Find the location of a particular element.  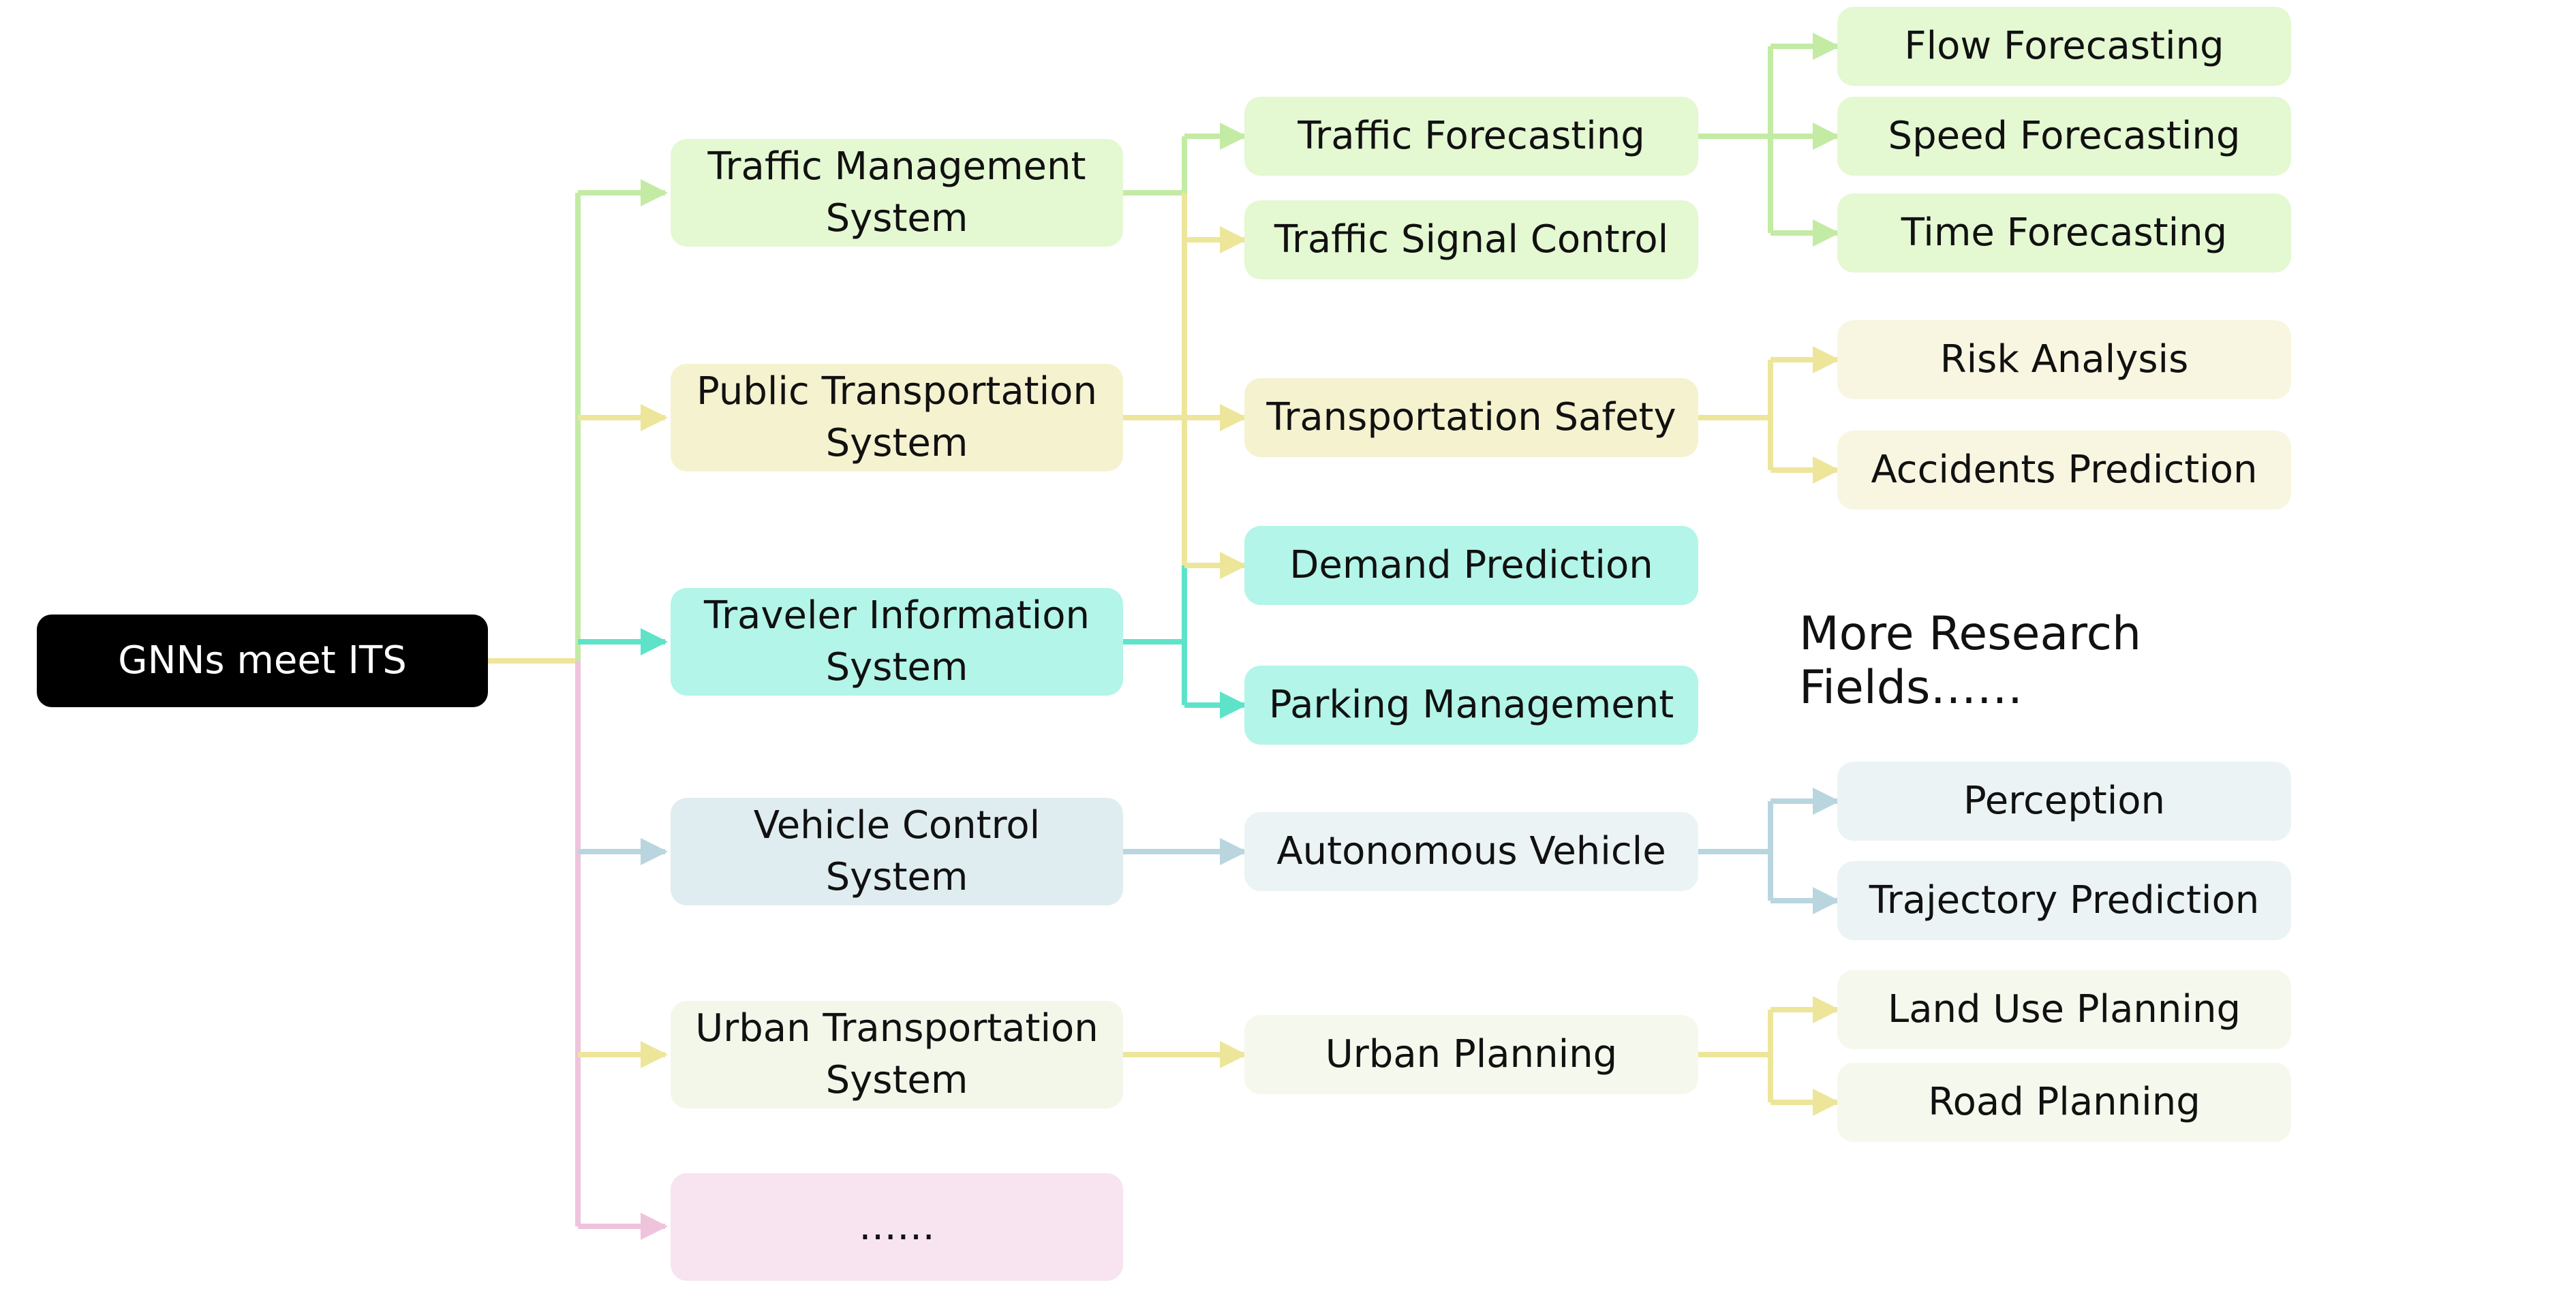

task-road-planning: Road Planning is located at coordinates (2064, 1102).